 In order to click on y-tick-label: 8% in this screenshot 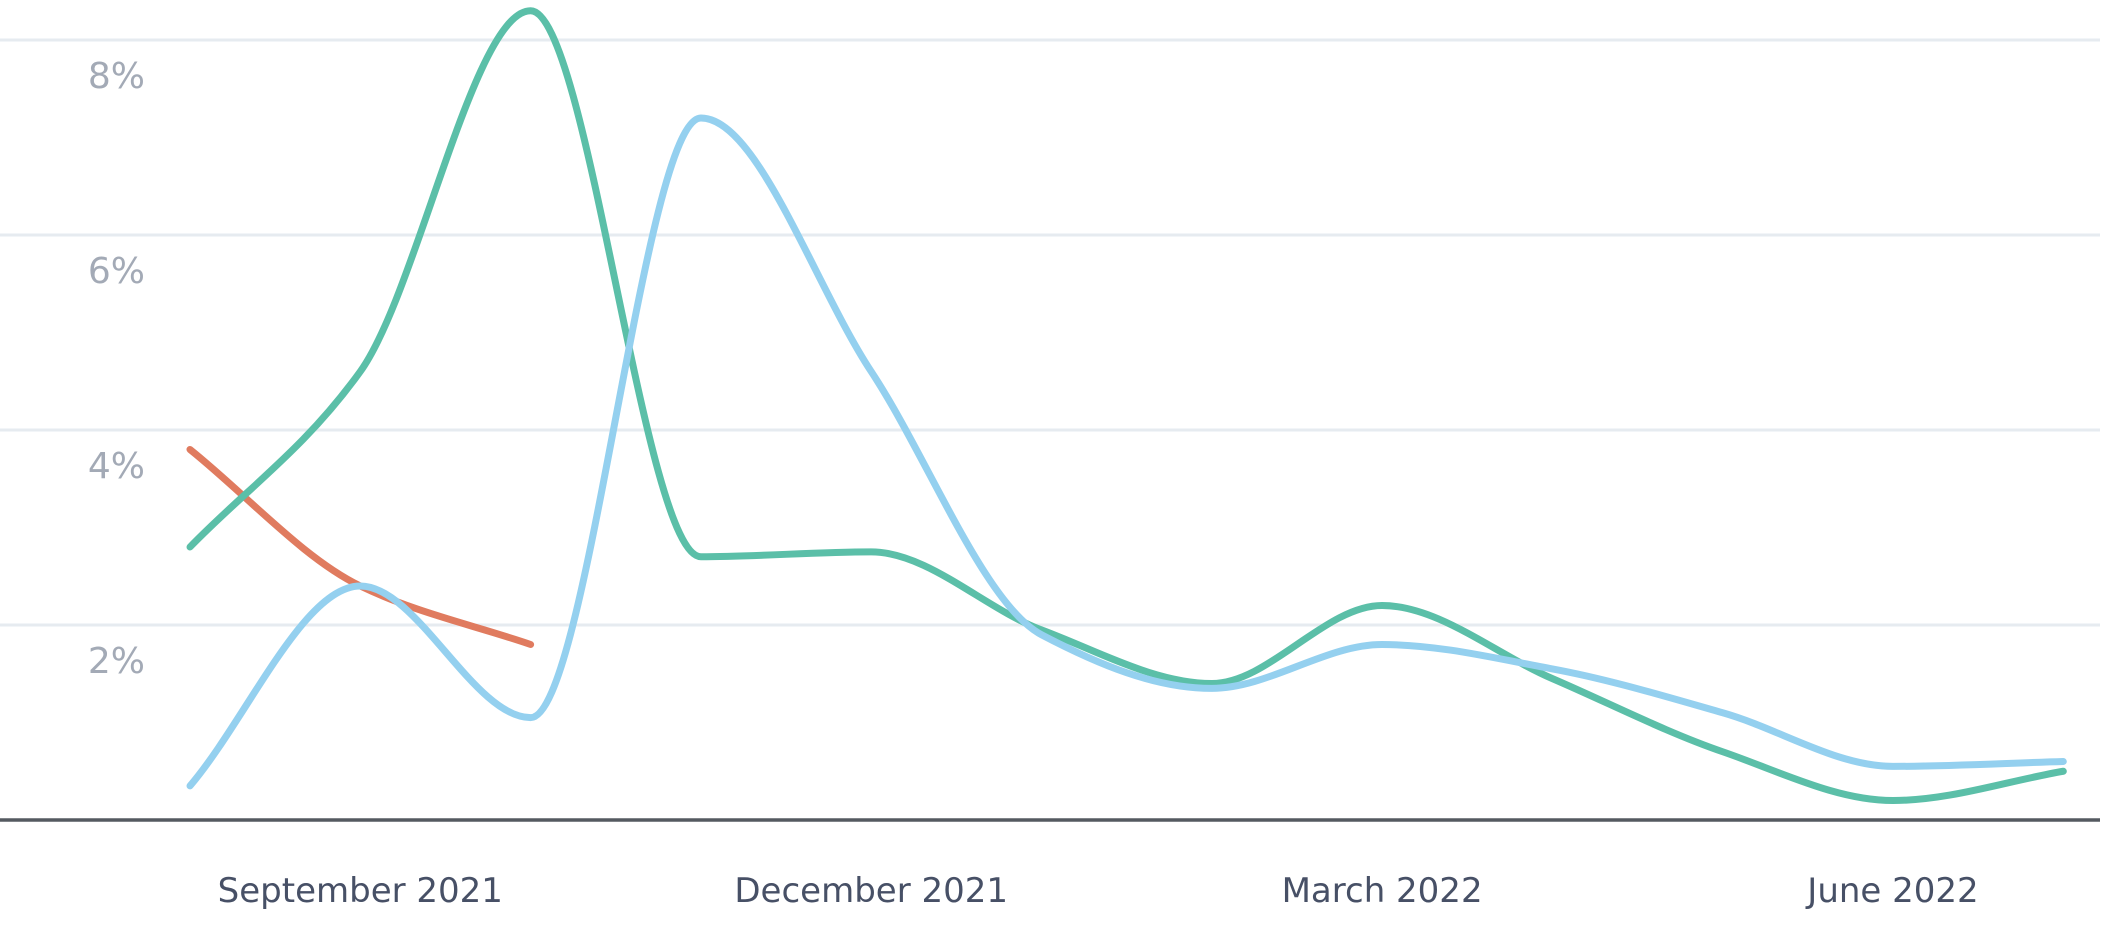, I will do `click(116, 76)`.